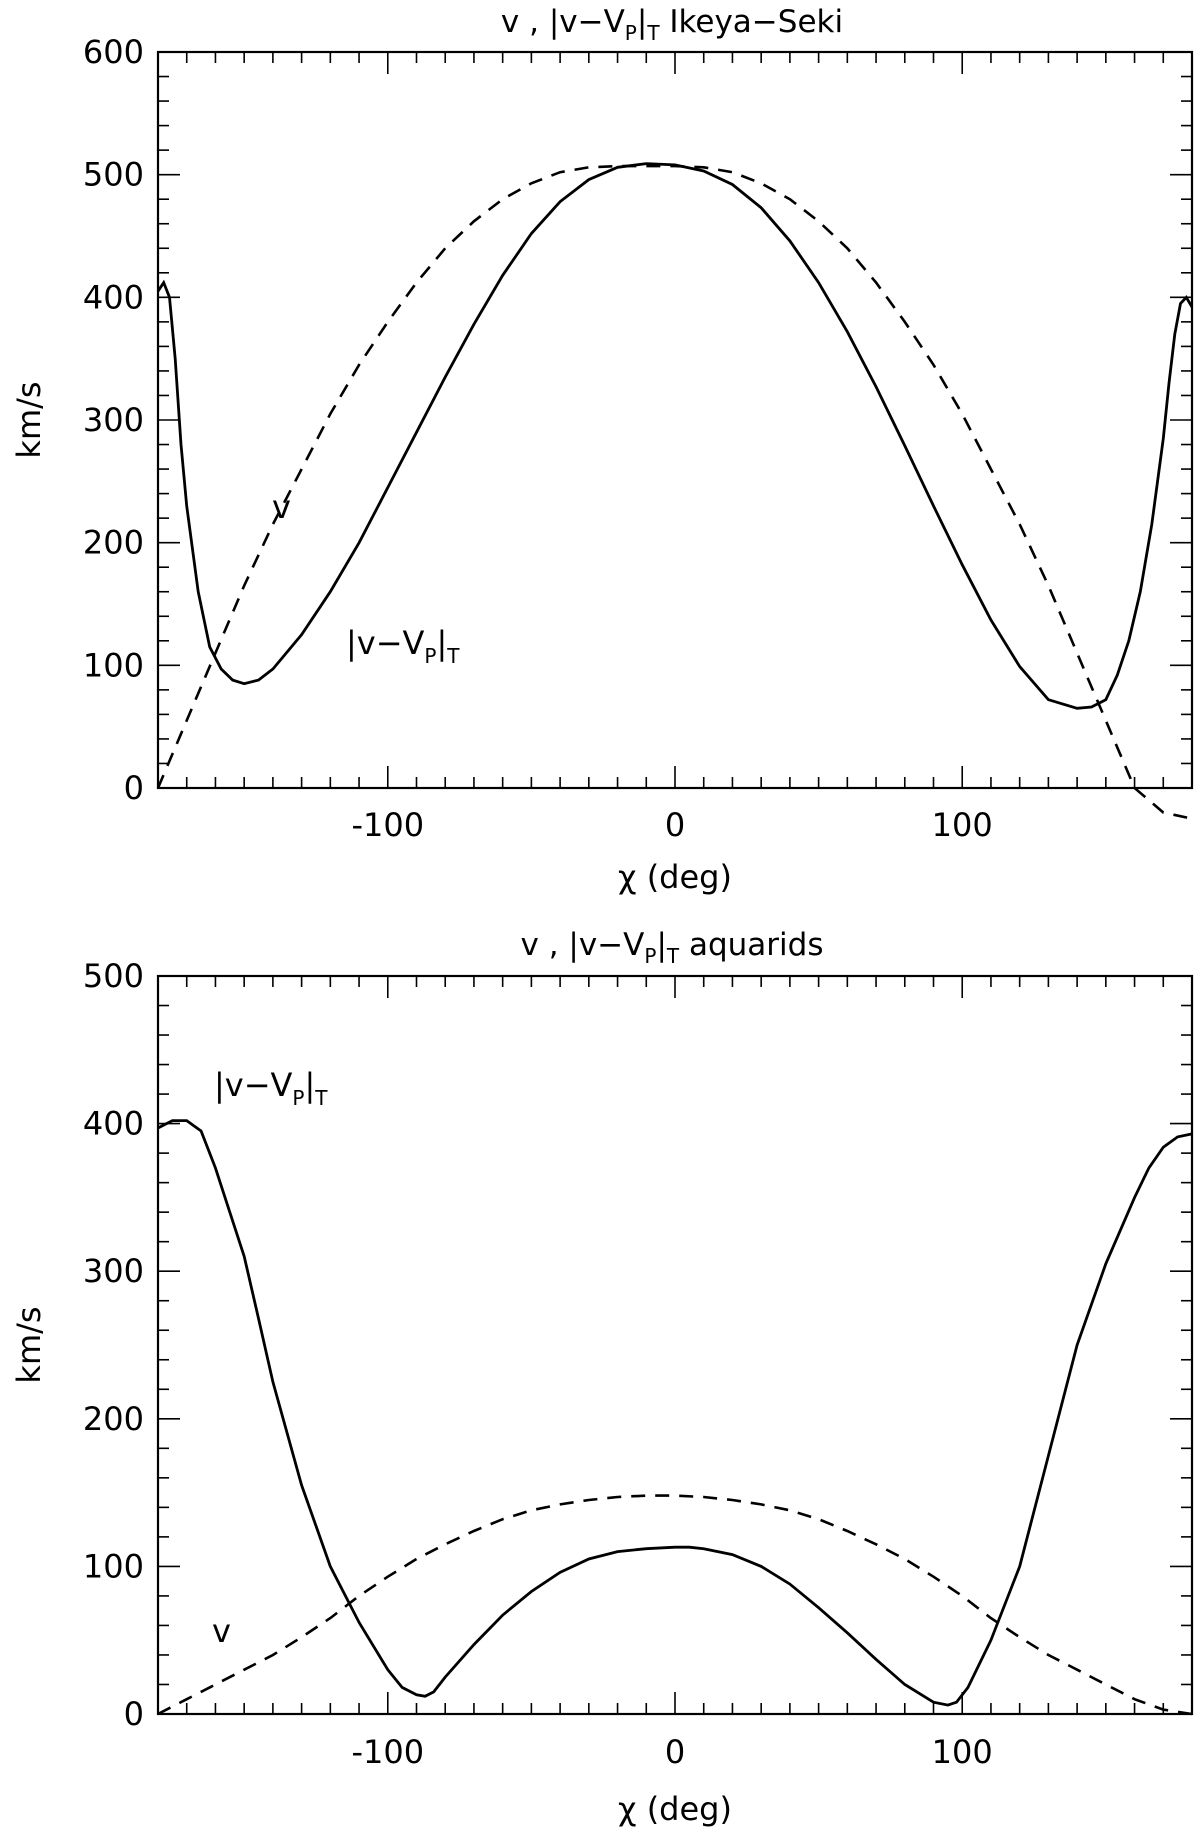 This screenshot has height=1832, width=1200. What do you see at coordinates (113, 1419) in the screenshot?
I see `chart-2-ytick-label: 200` at bounding box center [113, 1419].